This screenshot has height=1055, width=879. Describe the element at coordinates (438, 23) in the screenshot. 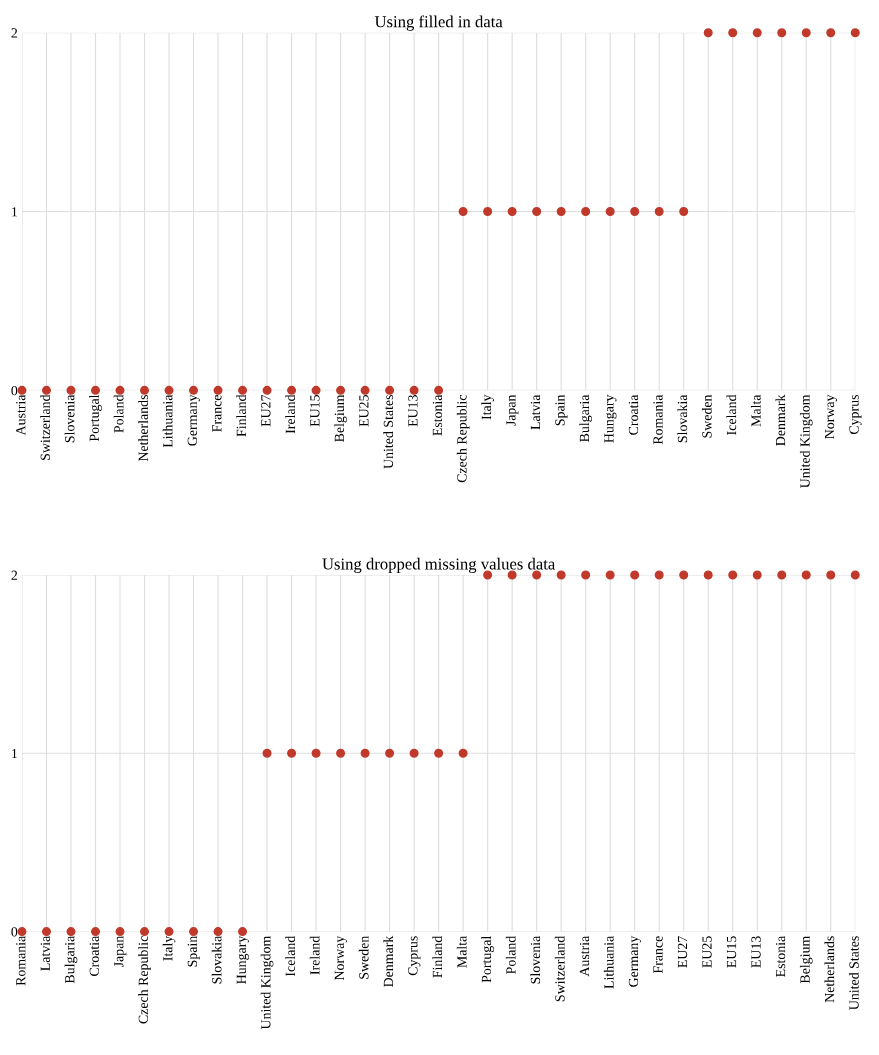

I see `chart-title: Using filled in data` at that location.